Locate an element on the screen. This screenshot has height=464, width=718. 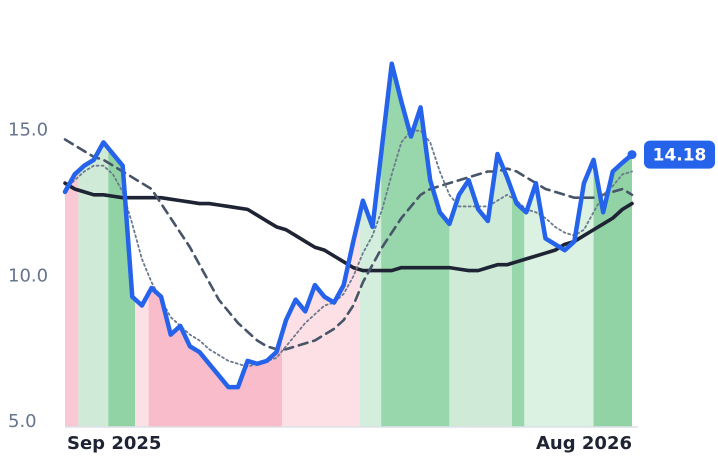
last-value-pill is located at coordinates (679, 154).